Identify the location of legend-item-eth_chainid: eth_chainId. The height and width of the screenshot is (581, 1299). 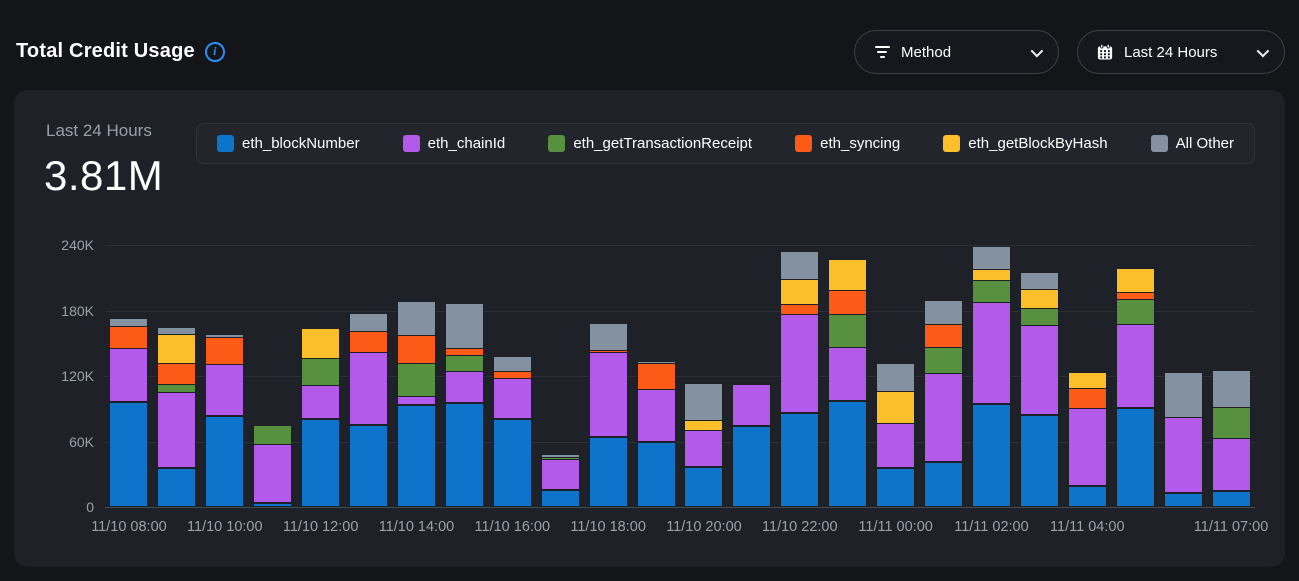
(453, 143).